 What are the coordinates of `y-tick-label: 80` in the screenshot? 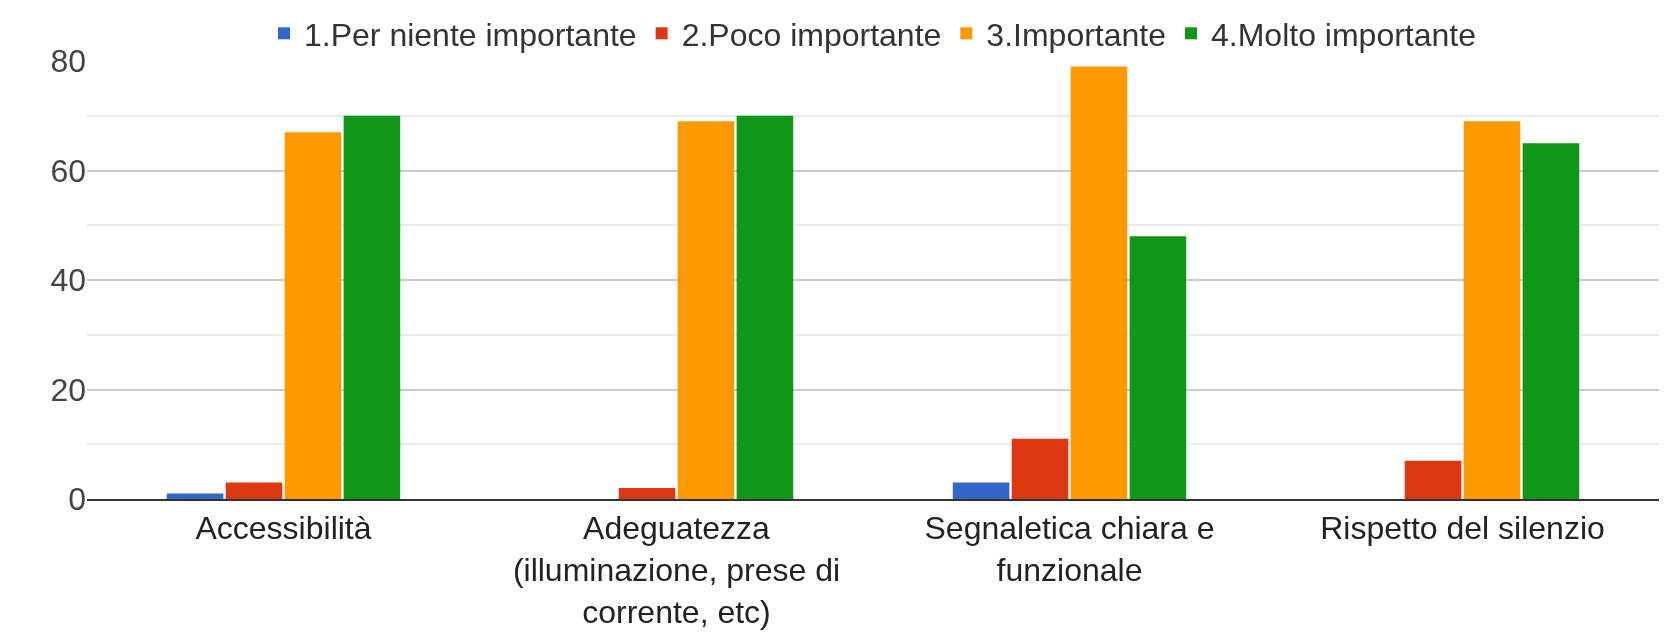 It's located at (68, 61).